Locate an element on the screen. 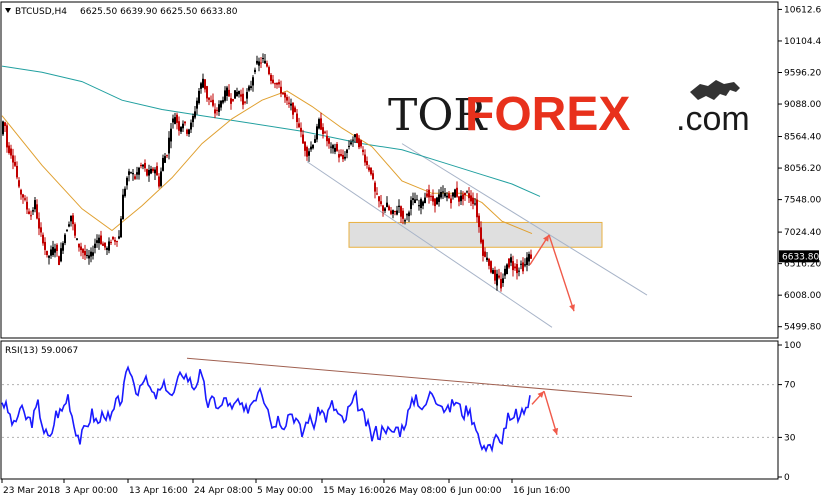 The image size is (821, 500). price-arrows is located at coordinates (552, 273).